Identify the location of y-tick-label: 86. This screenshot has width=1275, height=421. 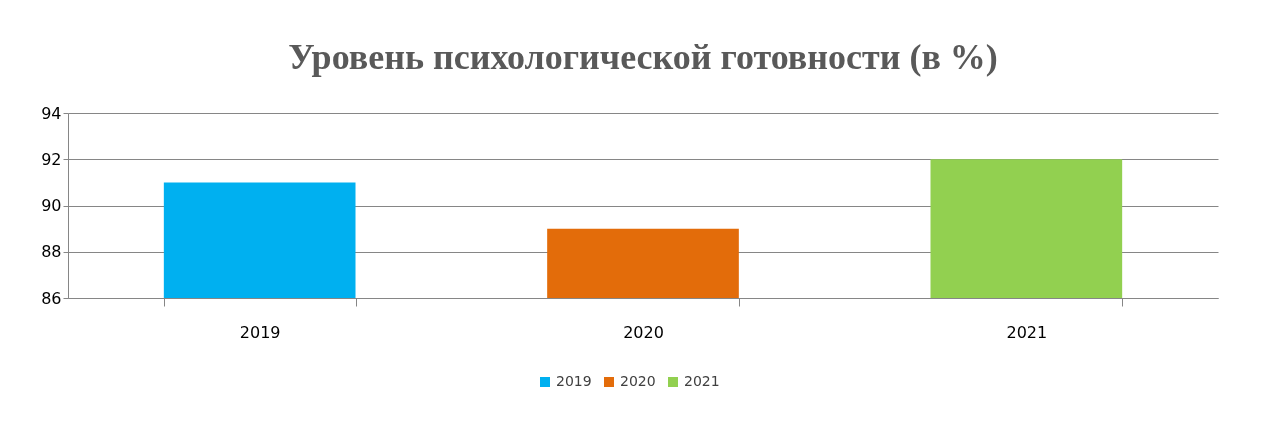
(51, 298).